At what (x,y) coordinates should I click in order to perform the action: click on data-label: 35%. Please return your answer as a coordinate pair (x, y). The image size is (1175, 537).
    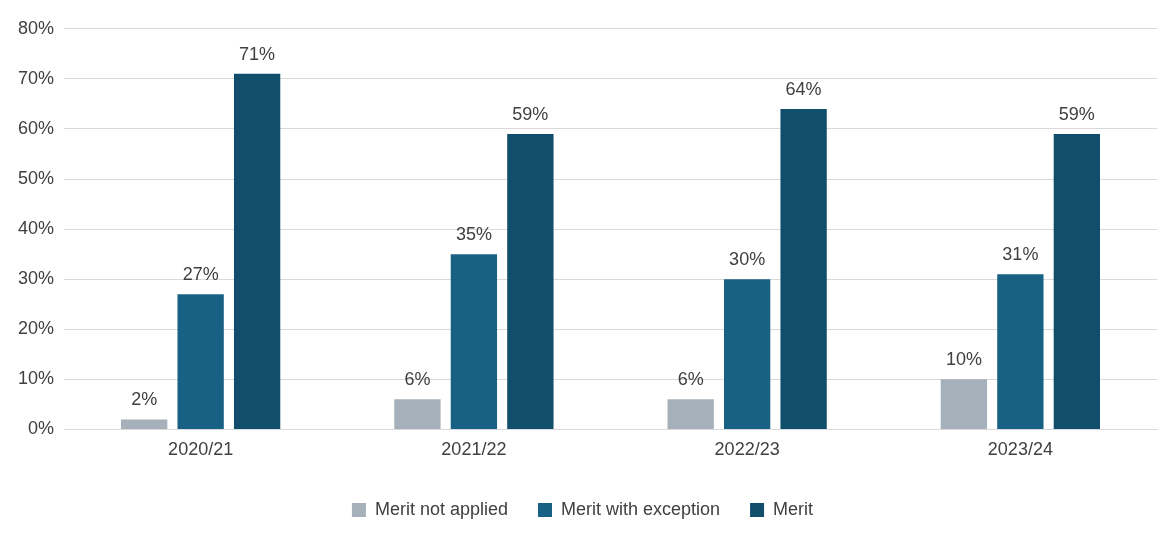
    Looking at the image, I should click on (473, 234).